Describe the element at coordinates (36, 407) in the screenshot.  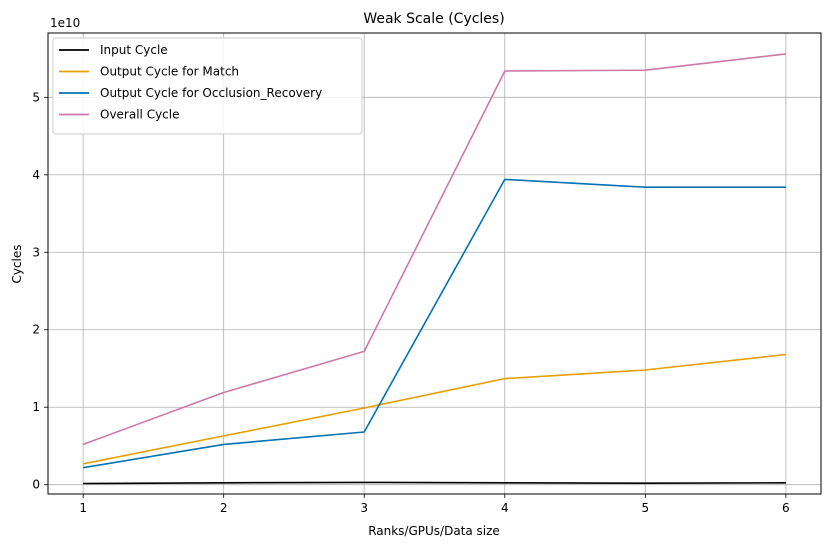
I see `y-tick-label: 1` at that location.